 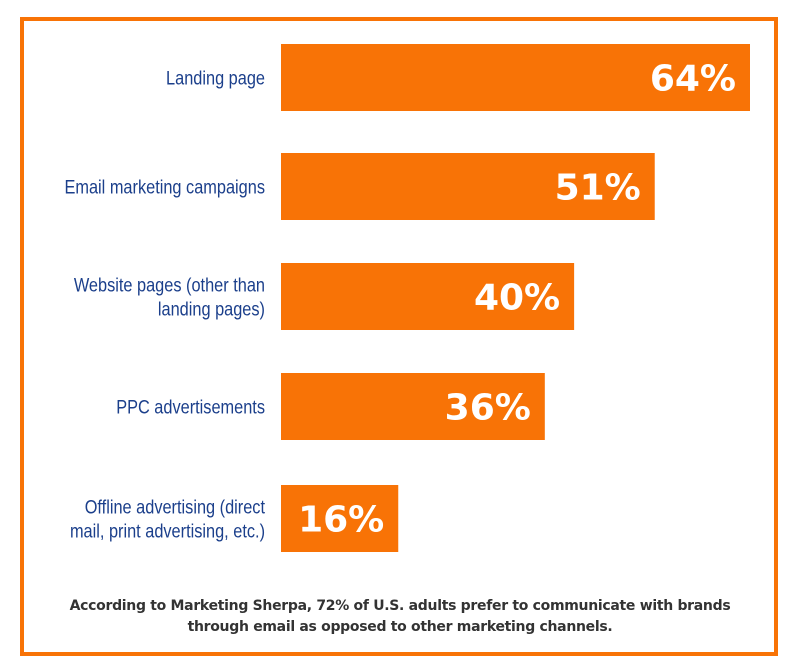 I want to click on data-label-2: 51%, so click(x=598, y=188).